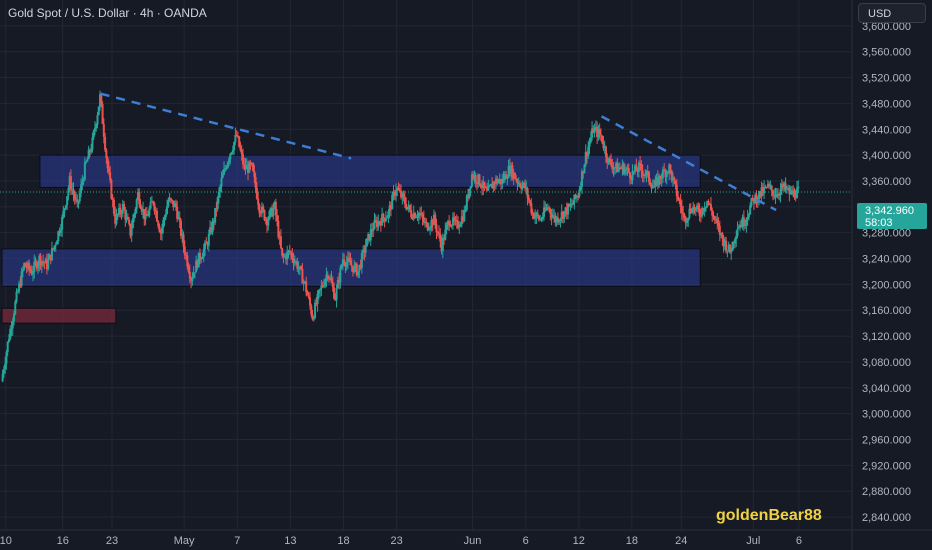 This screenshot has width=932, height=550. What do you see at coordinates (892, 13) in the screenshot?
I see `currency-selector-button: USD` at bounding box center [892, 13].